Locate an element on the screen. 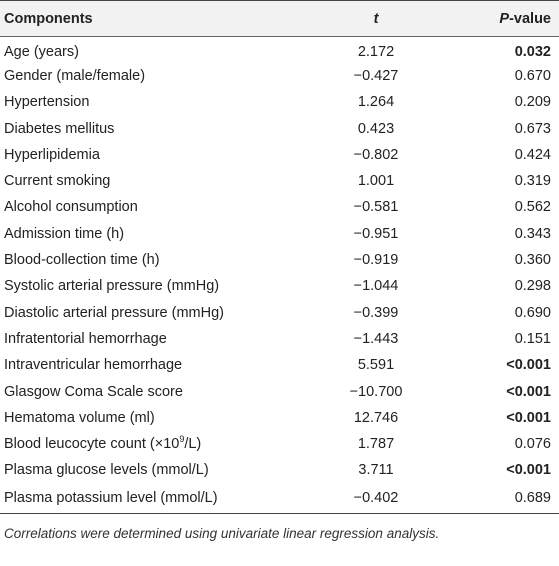 The image size is (559, 566). cell-p-value: 0.673 is located at coordinates (505, 128).